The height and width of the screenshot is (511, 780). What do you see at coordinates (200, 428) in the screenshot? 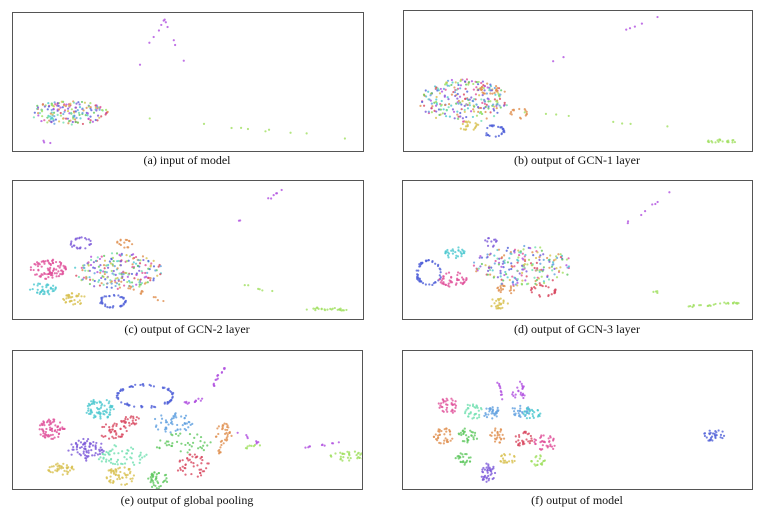
I see `scatter-e` at bounding box center [200, 428].